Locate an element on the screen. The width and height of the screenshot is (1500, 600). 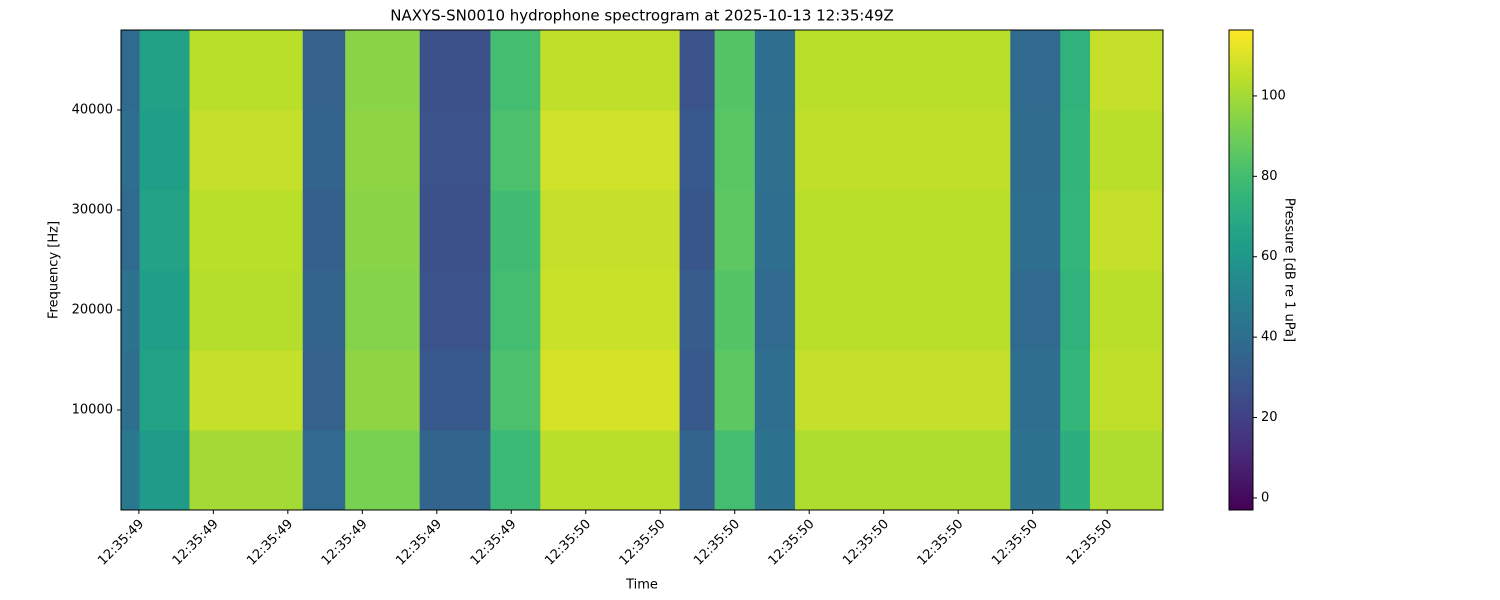
colorbar-label: Pressure [dB re 1 uPa] is located at coordinates (1289, 270).